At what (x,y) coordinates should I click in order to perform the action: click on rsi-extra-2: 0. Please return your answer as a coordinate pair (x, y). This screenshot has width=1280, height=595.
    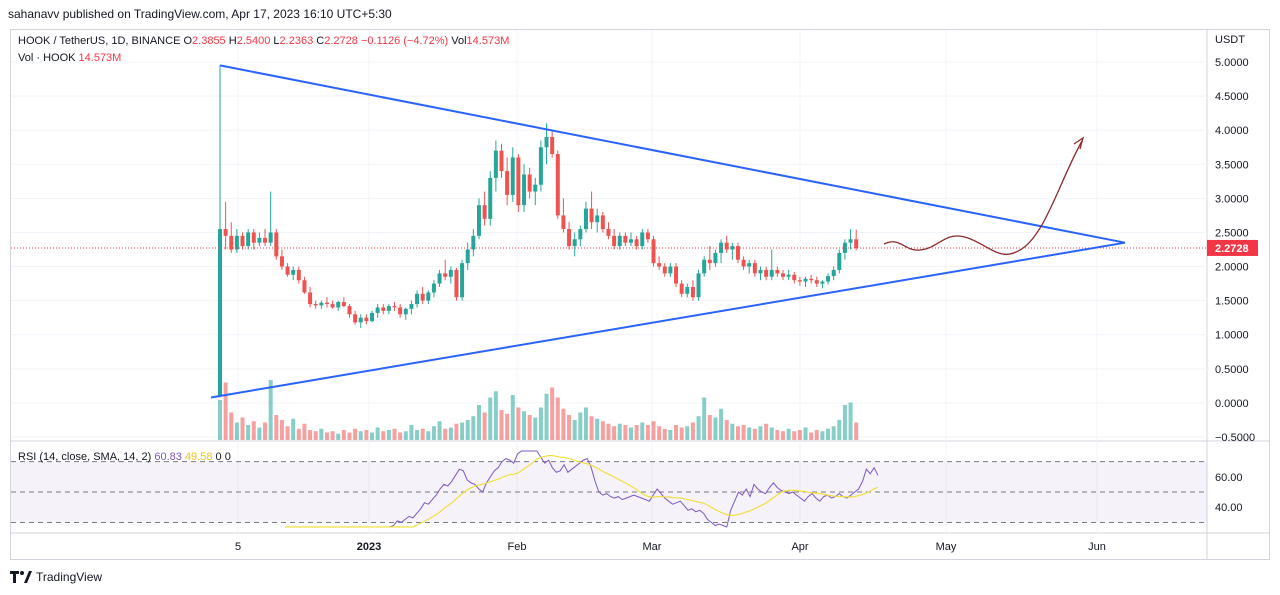
    Looking at the image, I should click on (227, 457).